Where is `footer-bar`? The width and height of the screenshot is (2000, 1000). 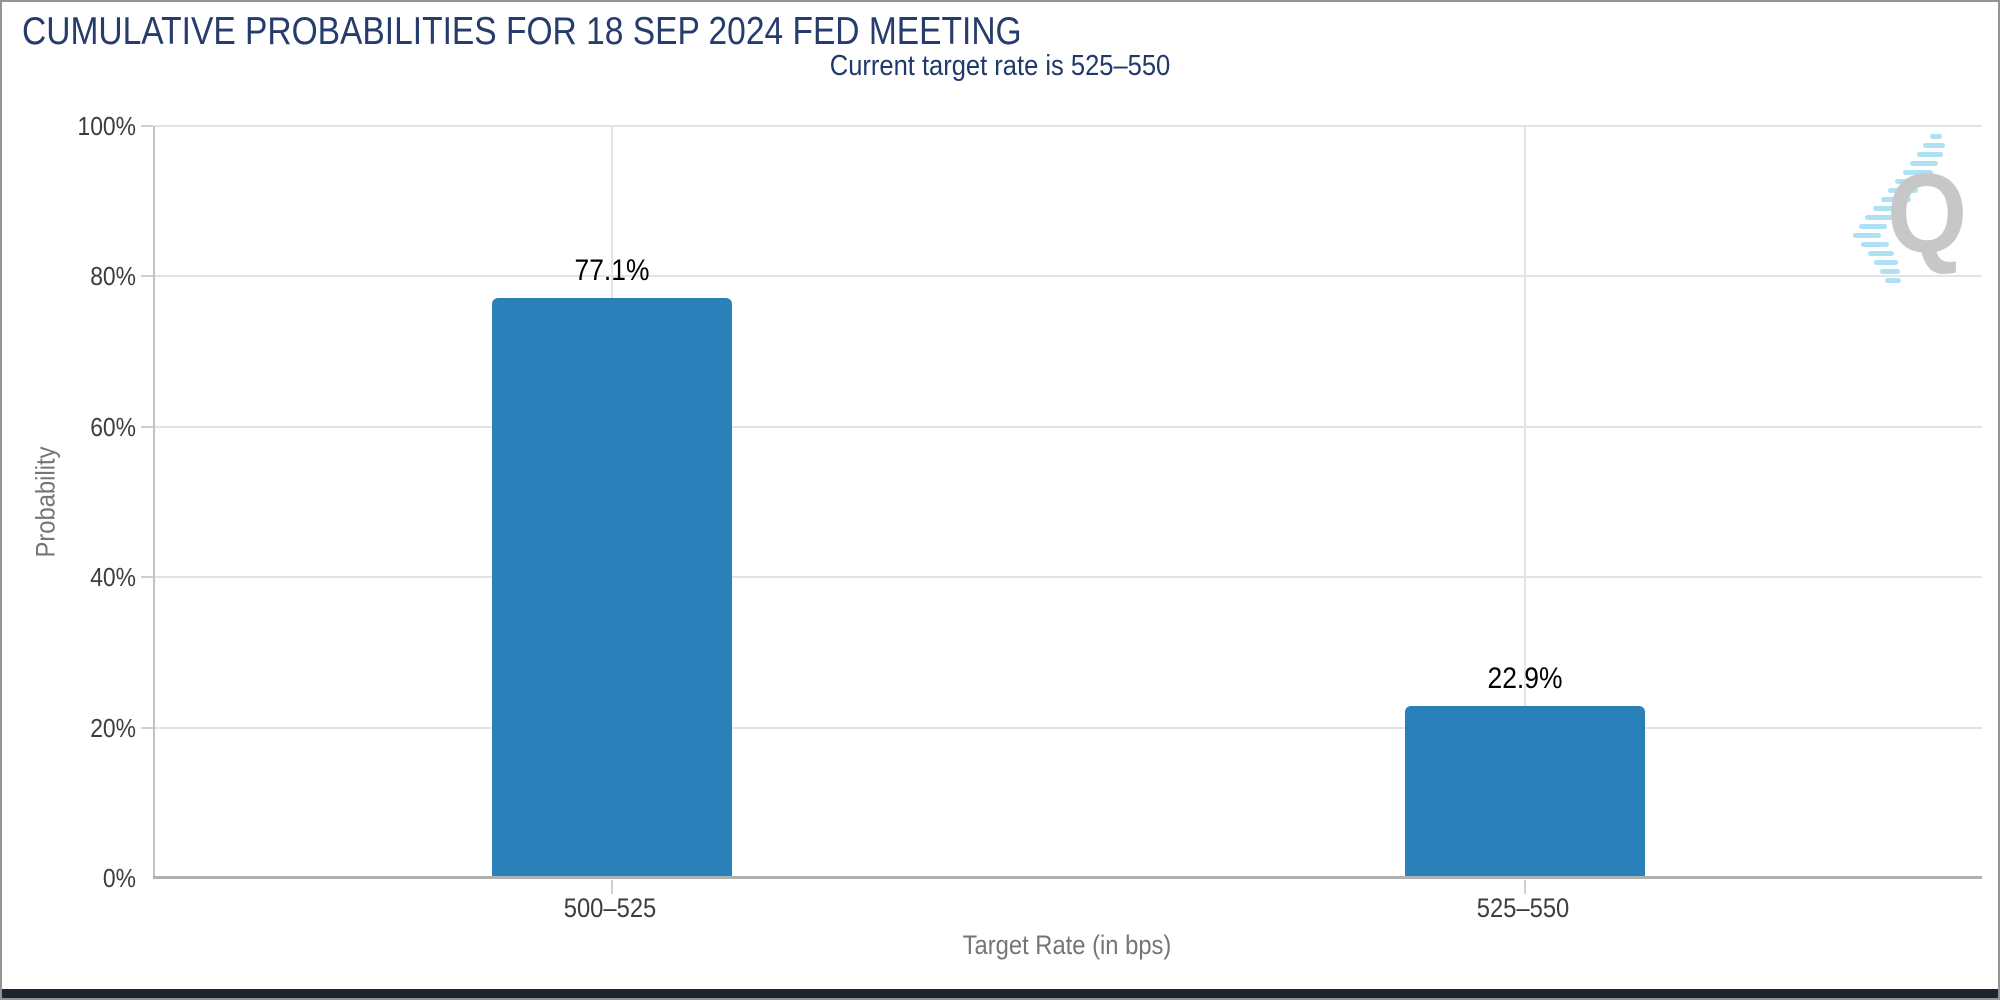
footer-bar is located at coordinates (1000, 993).